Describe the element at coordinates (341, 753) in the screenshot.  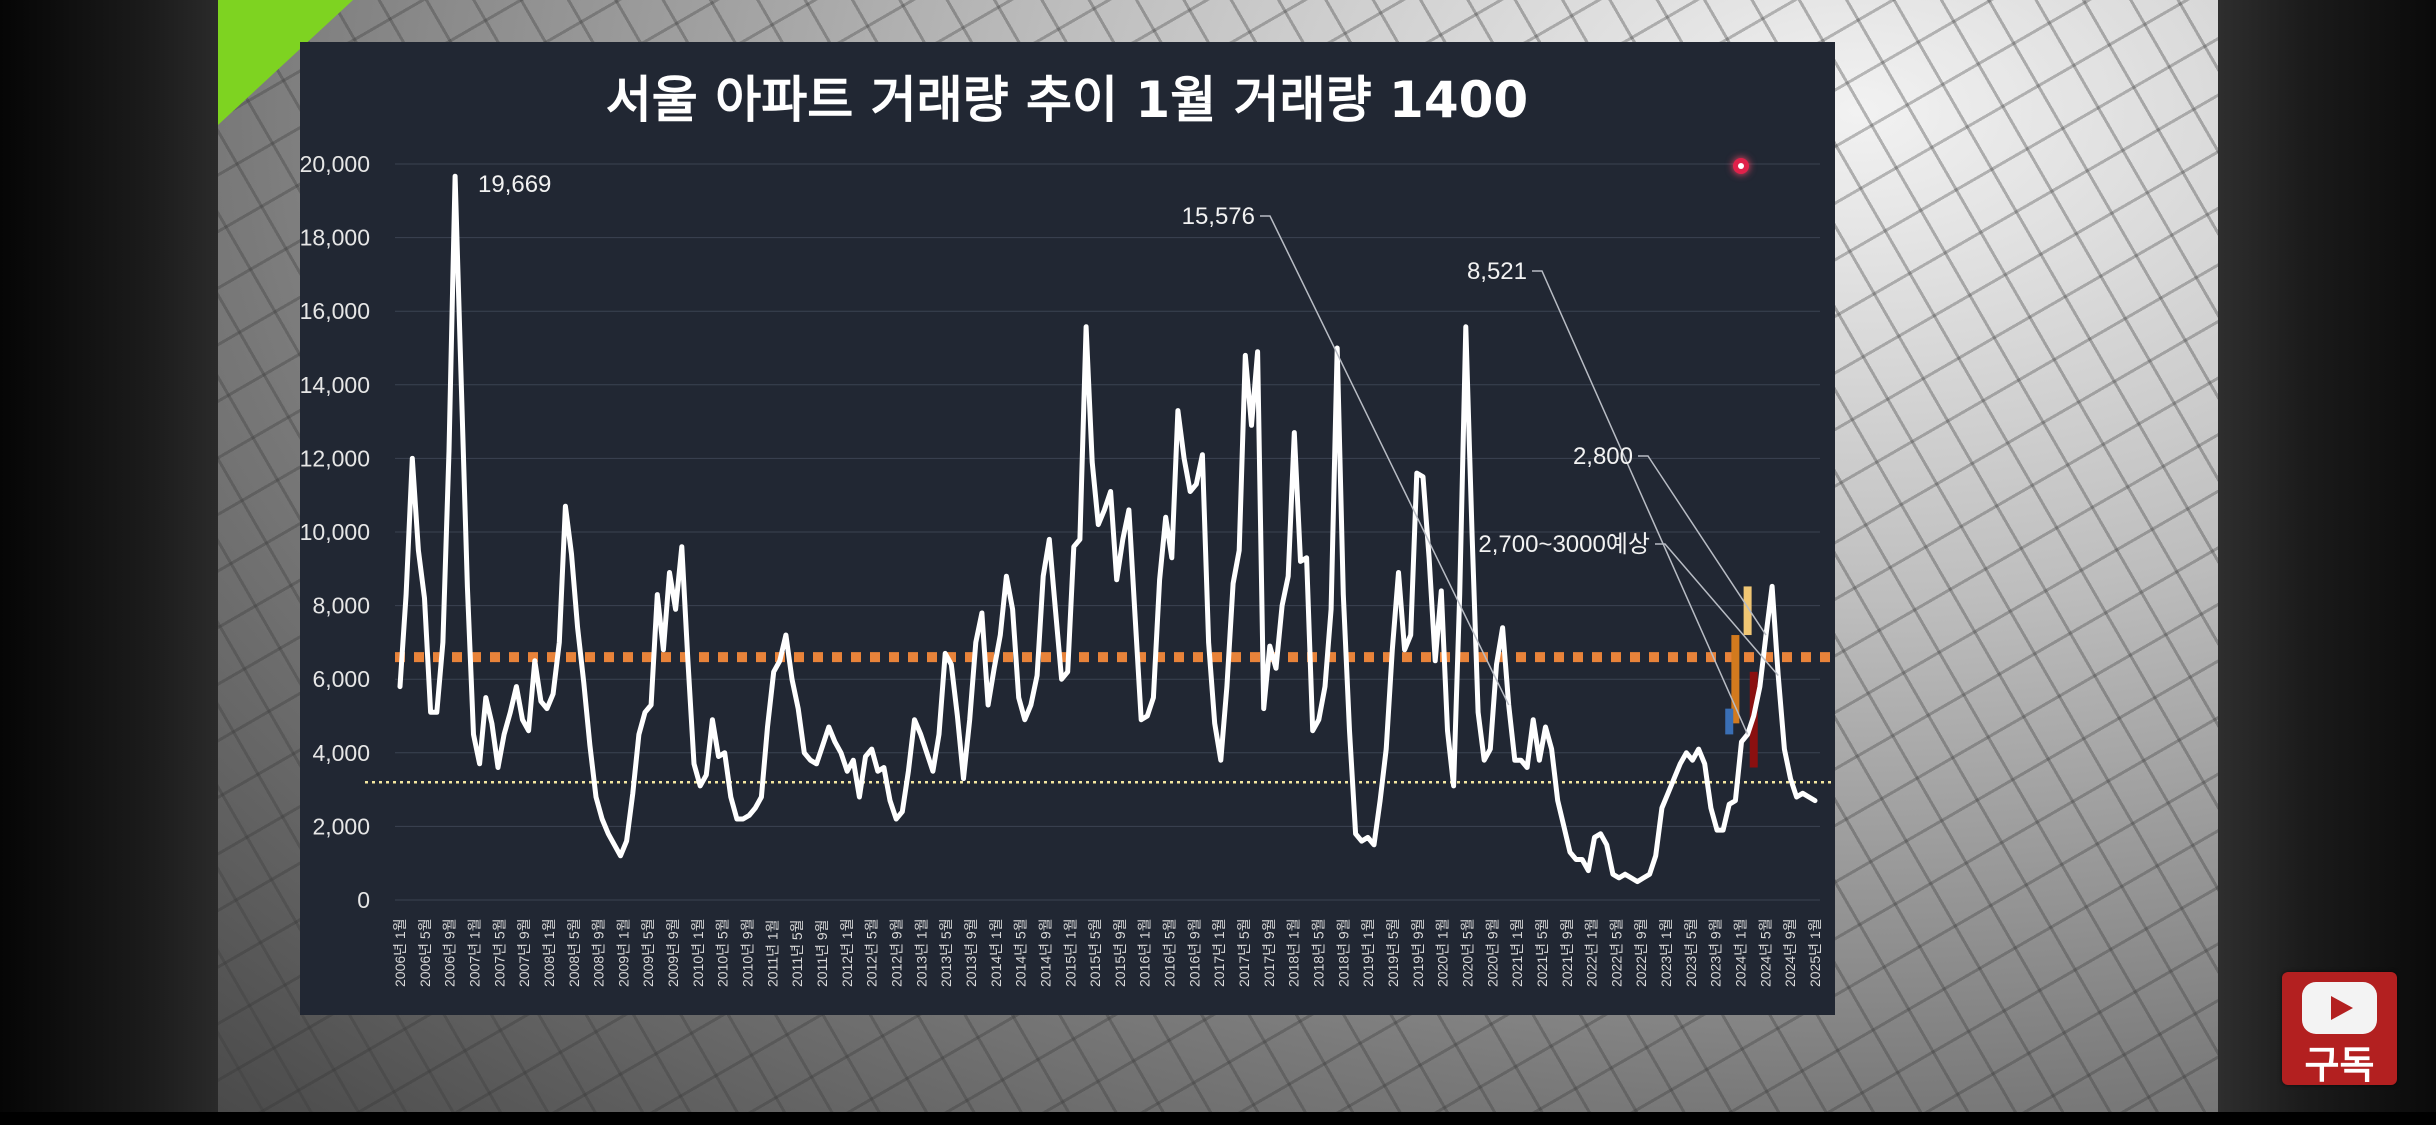
I see `y-tick-label: 4,000` at that location.